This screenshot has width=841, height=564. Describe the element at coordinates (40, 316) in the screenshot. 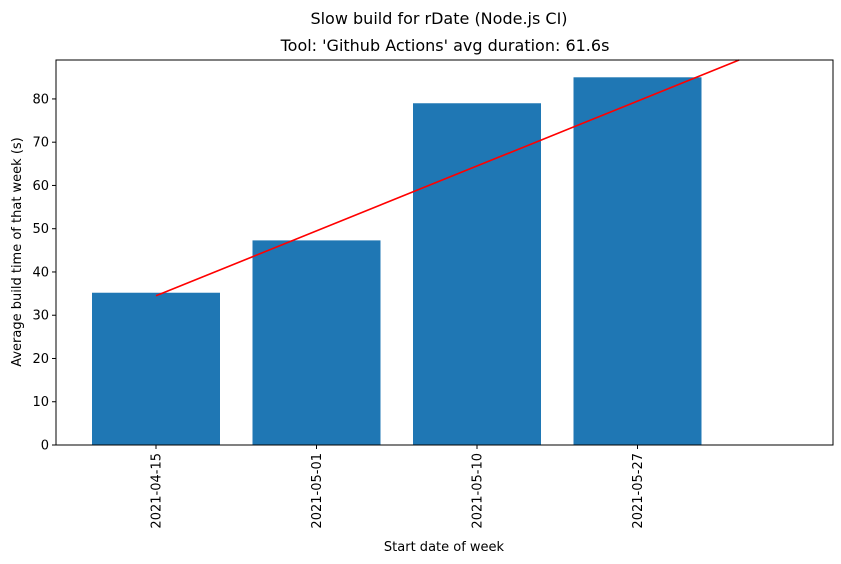

I see `y-tick-label-30: 30` at that location.